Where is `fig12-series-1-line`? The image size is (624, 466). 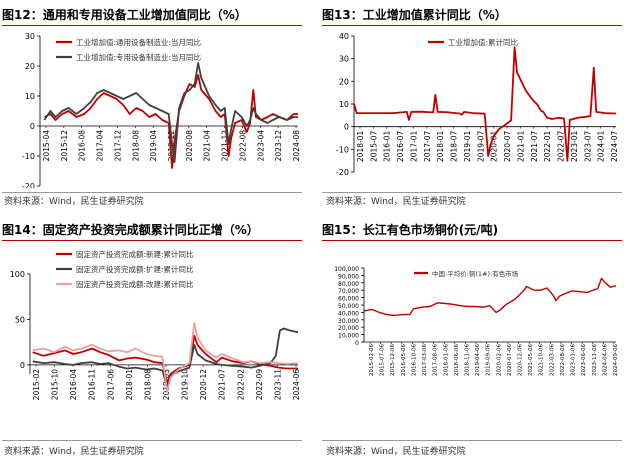
fig12-series-1-line is located at coordinates (170, 112).